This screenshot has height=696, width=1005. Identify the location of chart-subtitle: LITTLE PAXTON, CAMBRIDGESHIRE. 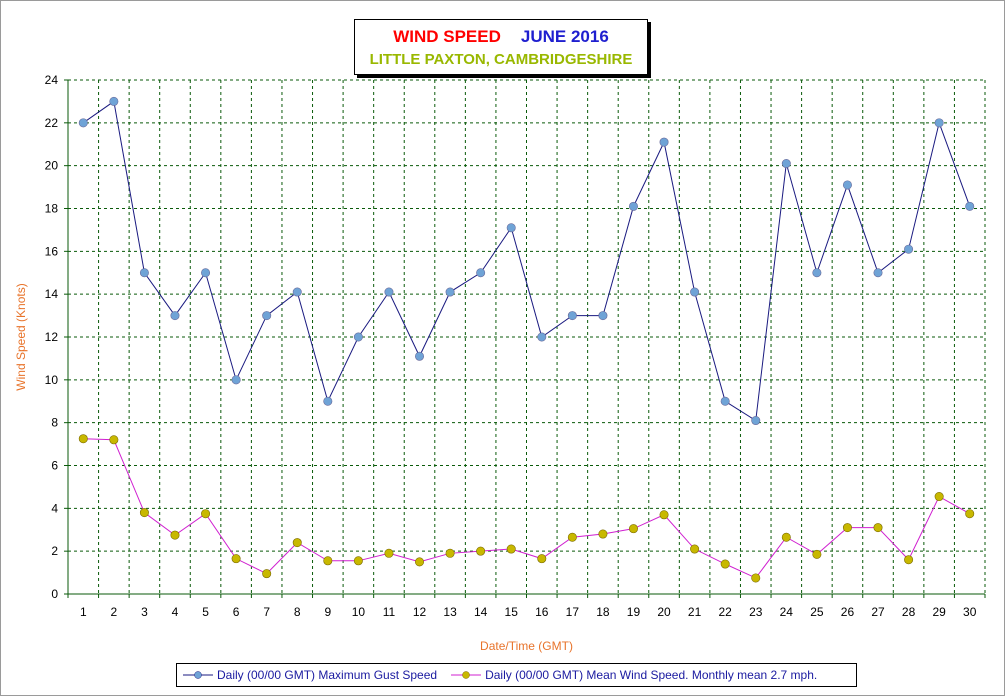
(501, 59).